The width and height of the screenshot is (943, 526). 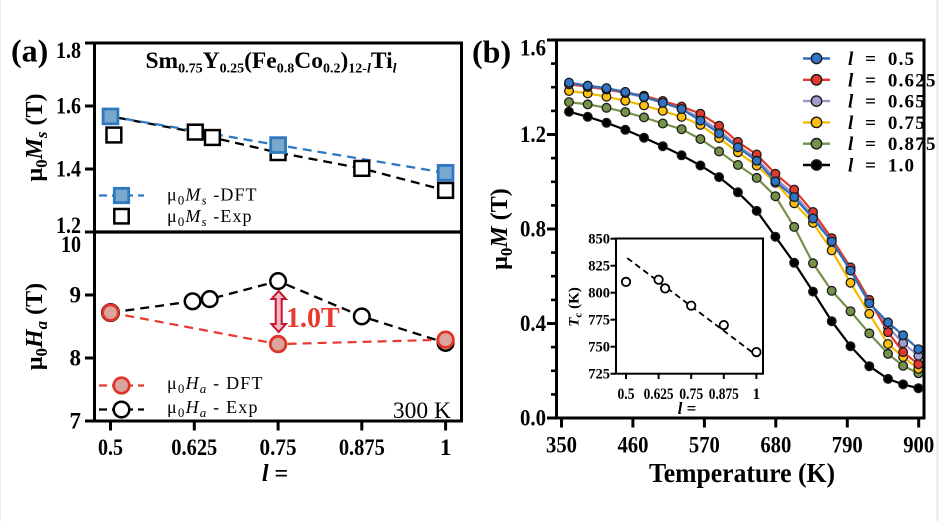 I want to click on svg-text: 300 K, so click(x=422, y=411).